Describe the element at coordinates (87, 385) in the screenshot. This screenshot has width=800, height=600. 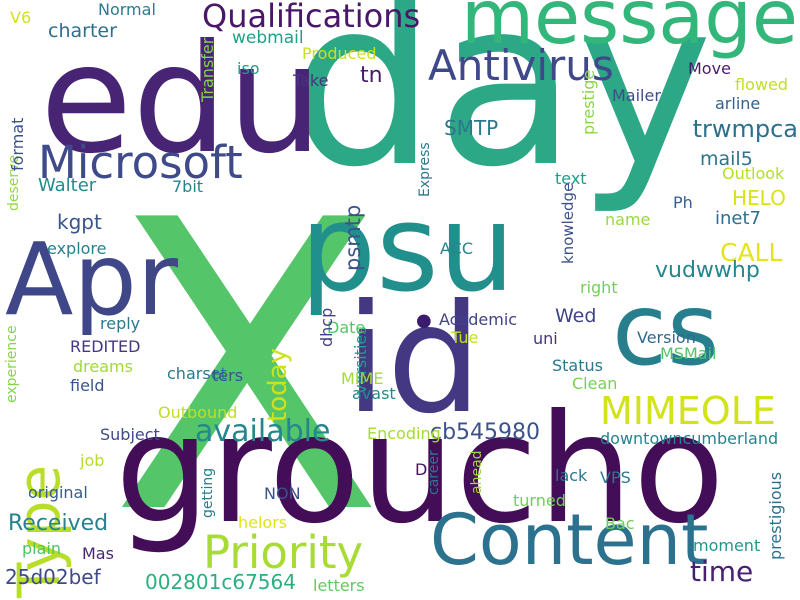
I see `word-field: field` at that location.